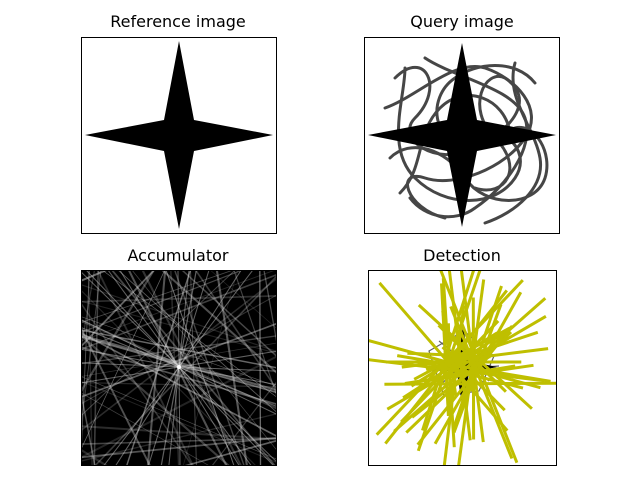 This screenshot has height=480, width=640. I want to click on accumulator-title: Accumulator, so click(178, 256).